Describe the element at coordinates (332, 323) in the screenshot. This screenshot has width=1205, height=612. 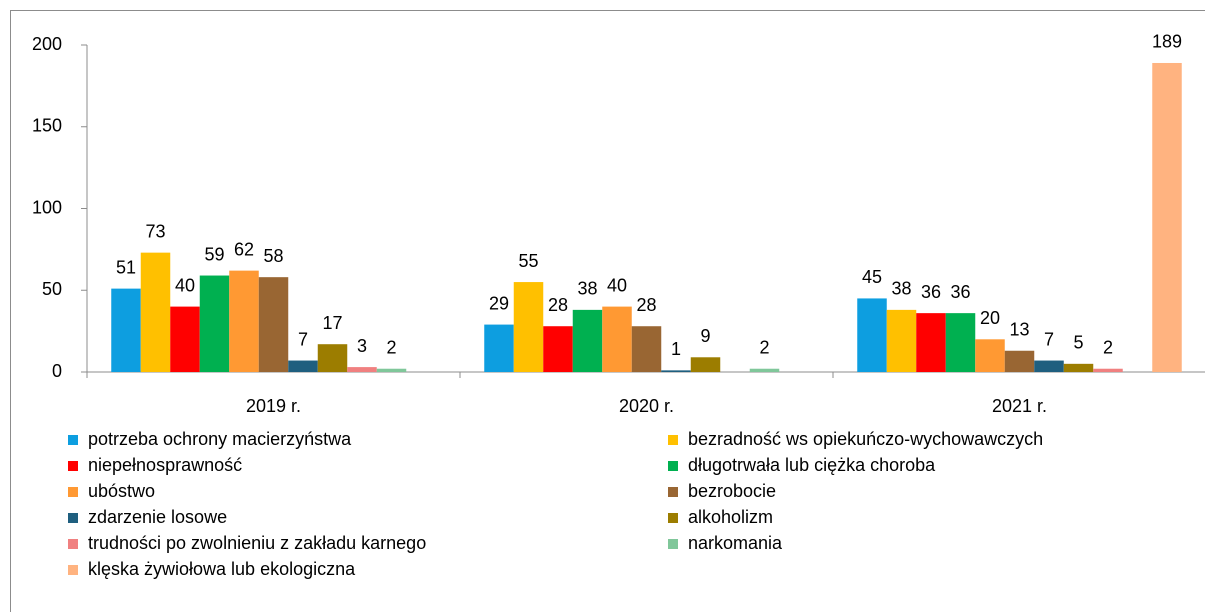
I see `data-label: 17` at that location.